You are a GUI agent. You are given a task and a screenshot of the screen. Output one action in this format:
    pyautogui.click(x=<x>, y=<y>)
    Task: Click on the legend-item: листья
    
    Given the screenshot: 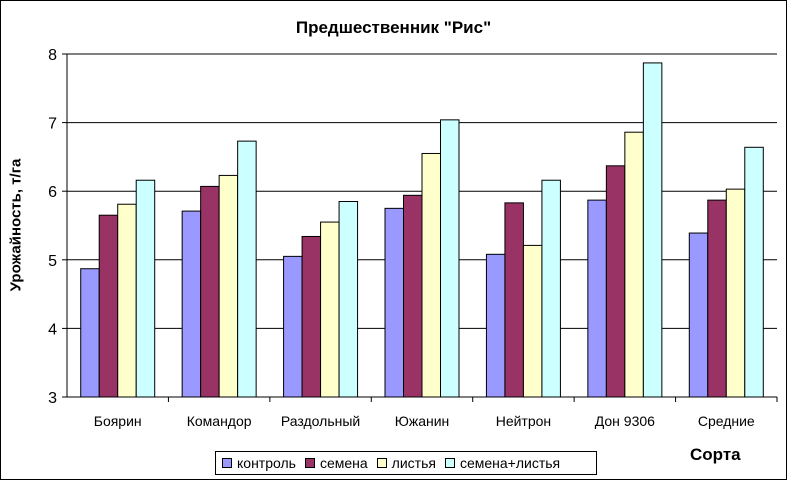 What is the action you would take?
    pyautogui.click(x=406, y=463)
    